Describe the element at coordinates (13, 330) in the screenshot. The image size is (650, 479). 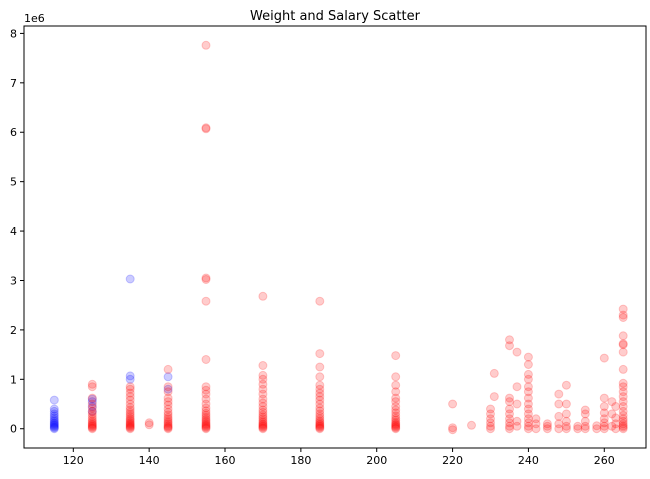
I see `y-tick-label: 2` at that location.